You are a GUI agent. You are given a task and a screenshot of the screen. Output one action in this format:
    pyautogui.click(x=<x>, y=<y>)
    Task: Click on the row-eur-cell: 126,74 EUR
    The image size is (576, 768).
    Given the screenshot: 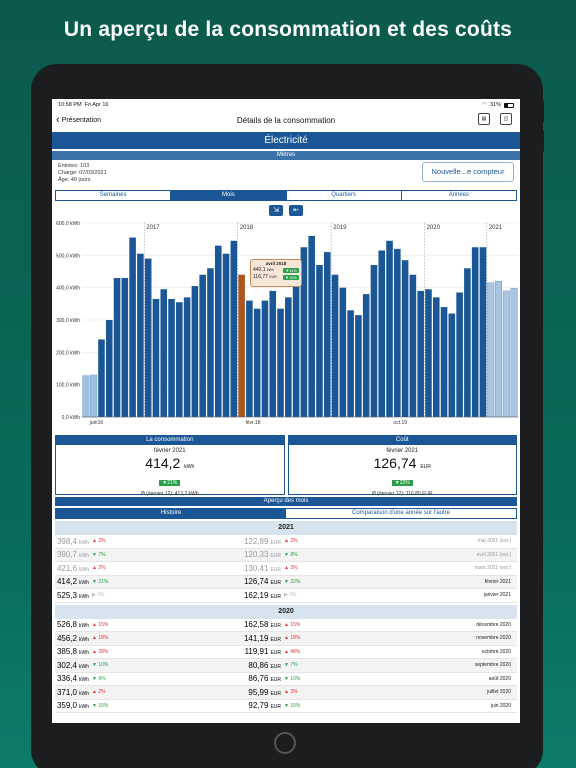 What is the action you would take?
    pyautogui.click(x=260, y=581)
    